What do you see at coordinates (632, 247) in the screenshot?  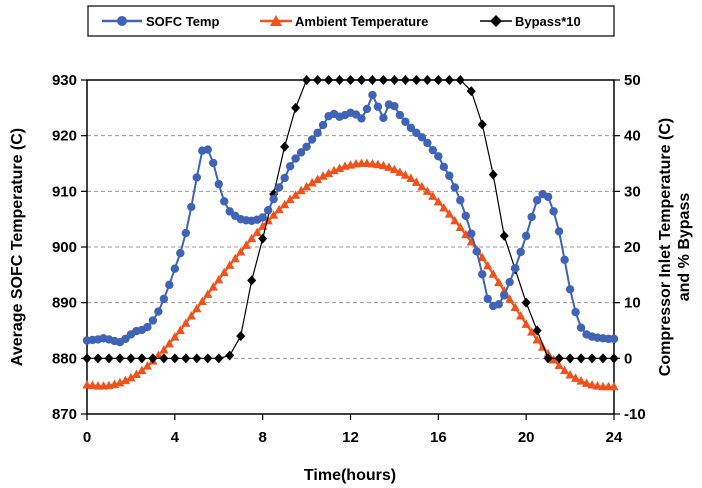 I see `y-tick-label-right: 20` at bounding box center [632, 247].